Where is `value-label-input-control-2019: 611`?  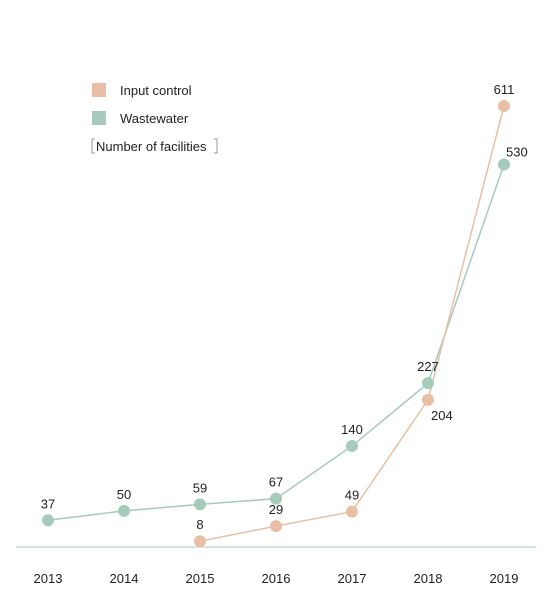 value-label-input-control-2019: 611 is located at coordinates (504, 89).